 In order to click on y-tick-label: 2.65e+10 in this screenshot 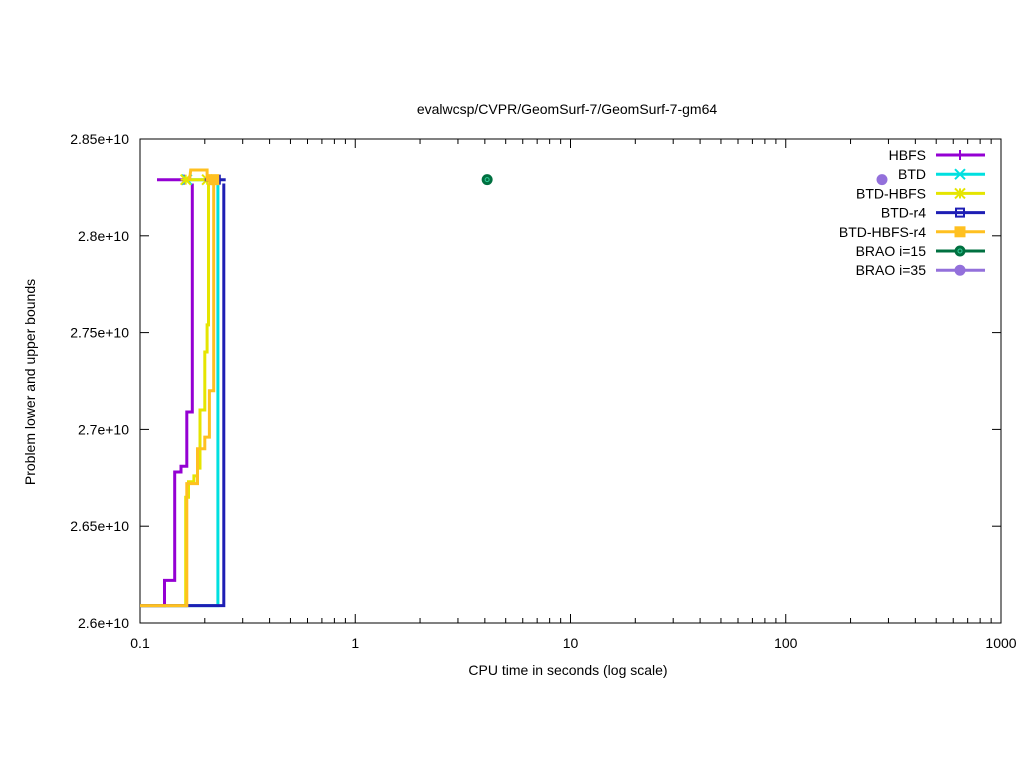, I will do `click(99, 526)`.